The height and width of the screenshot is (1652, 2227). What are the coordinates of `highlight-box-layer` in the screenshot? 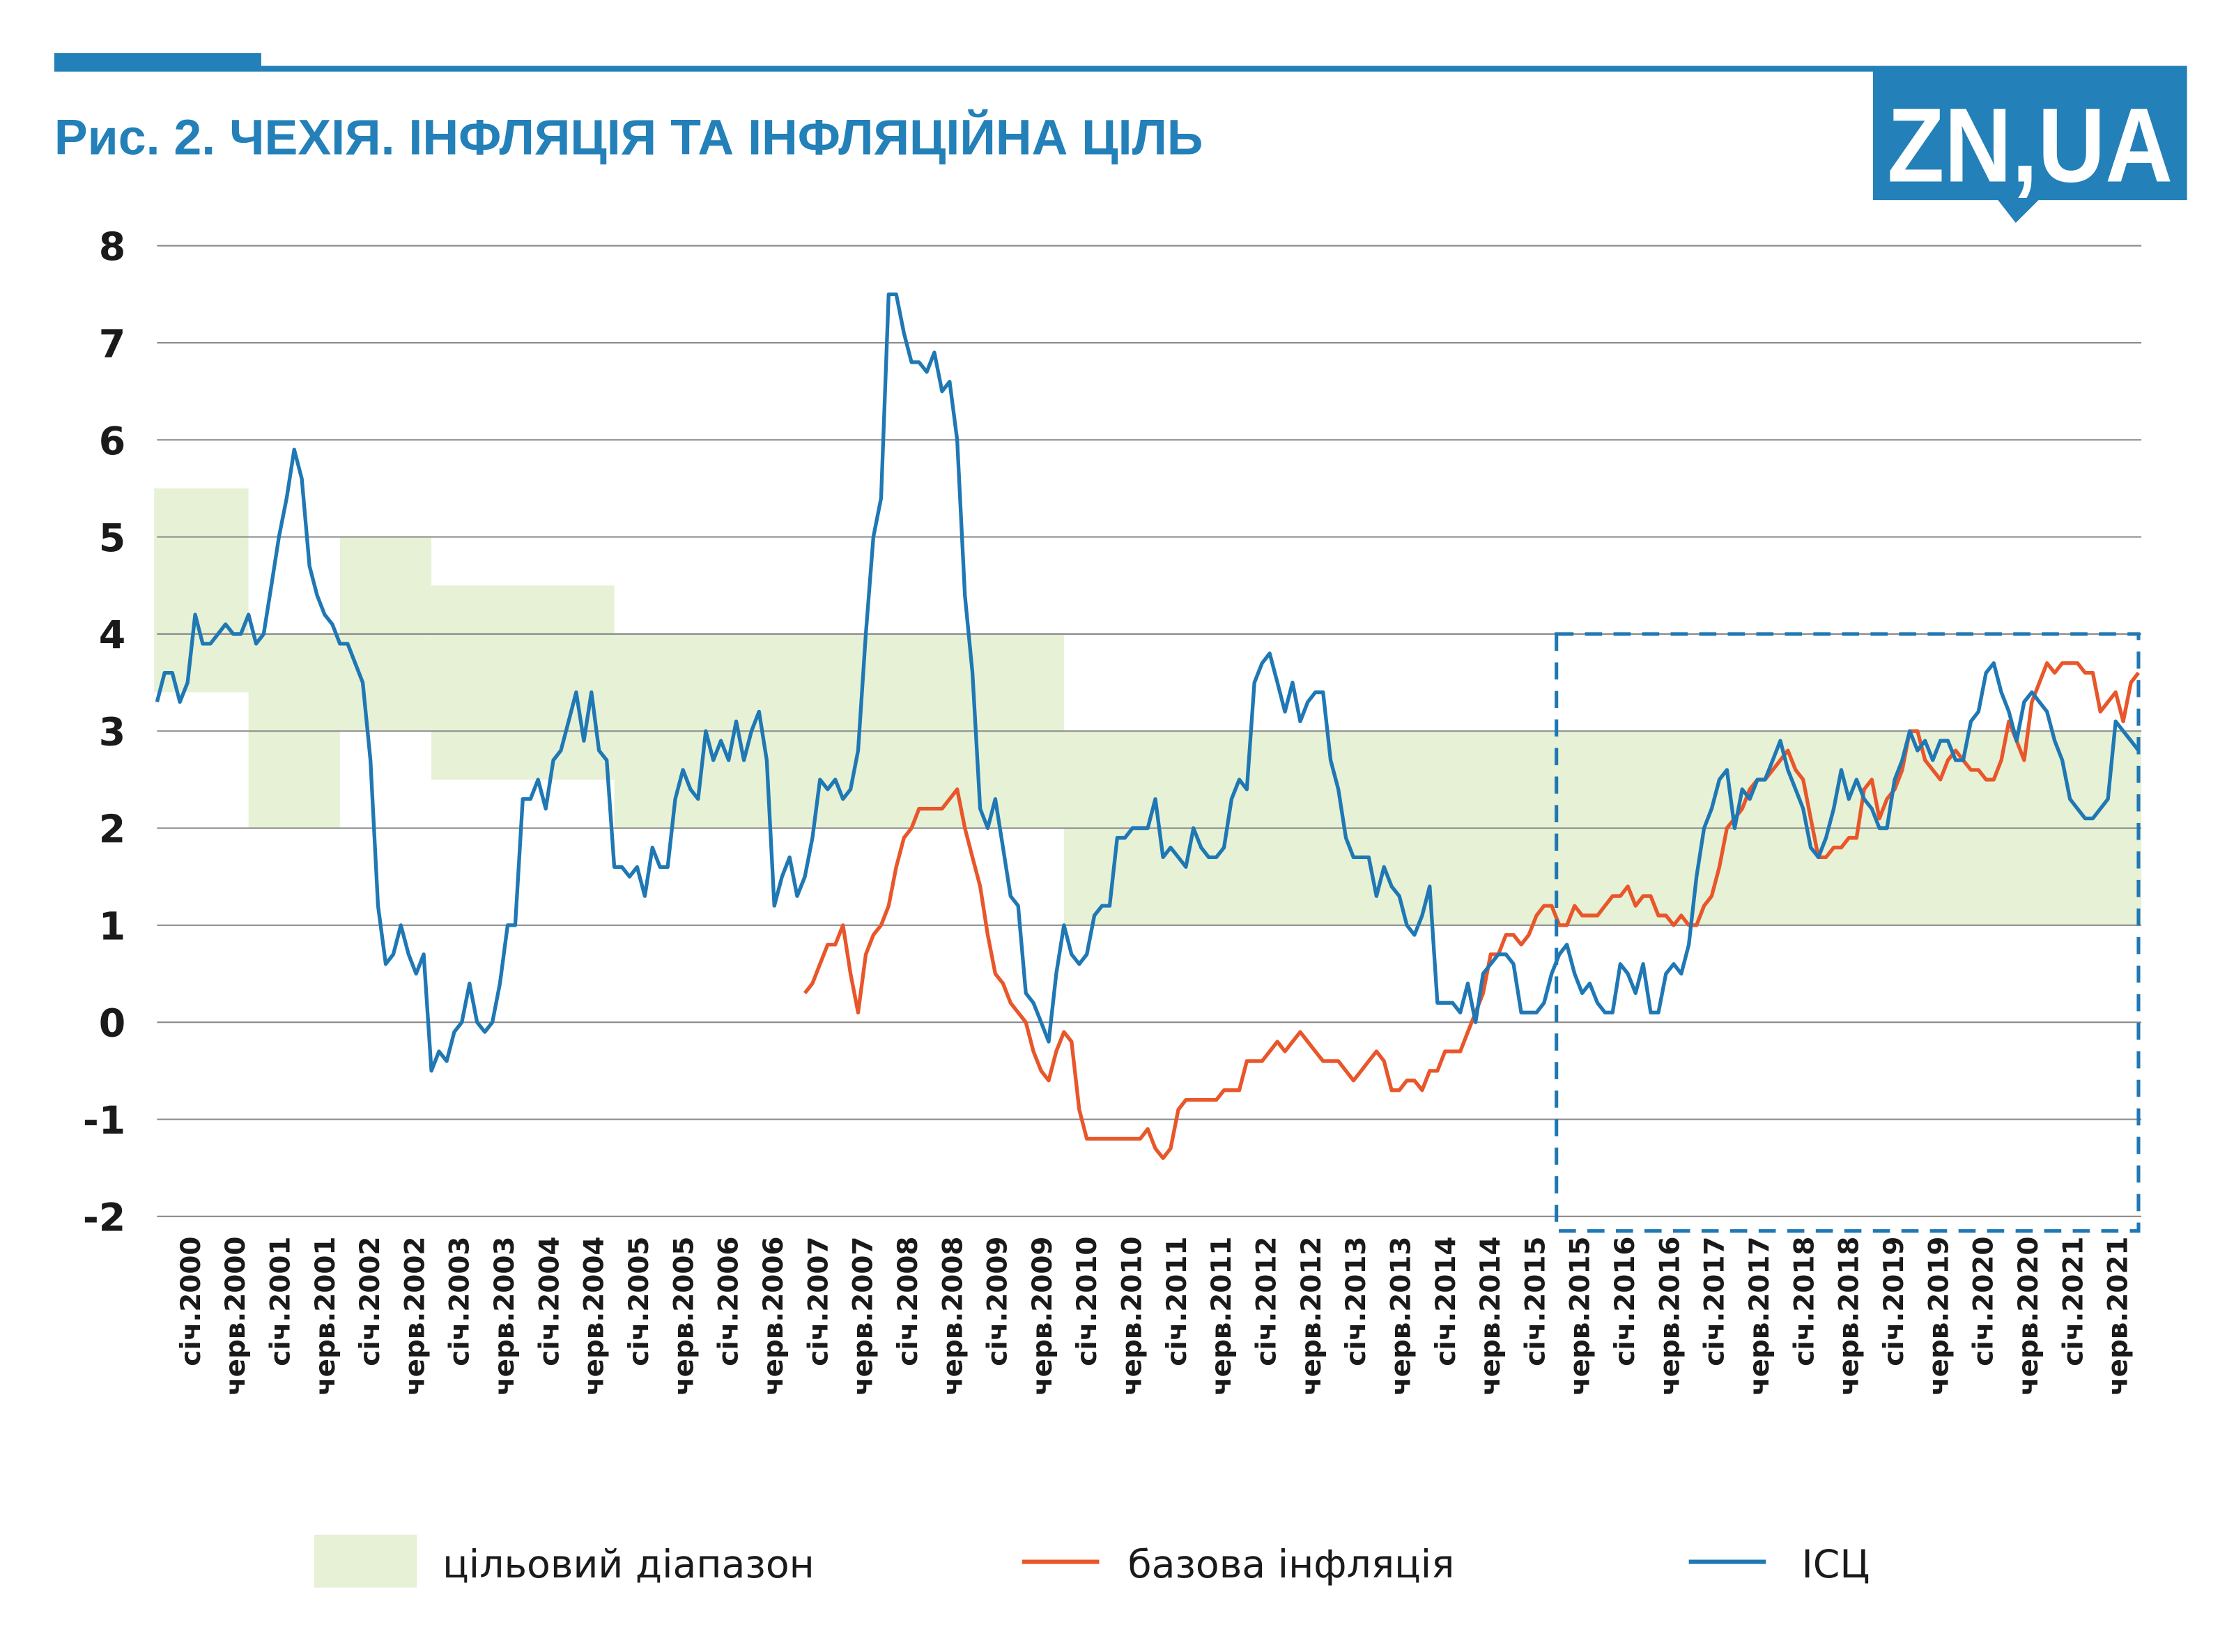 It's located at (1848, 932).